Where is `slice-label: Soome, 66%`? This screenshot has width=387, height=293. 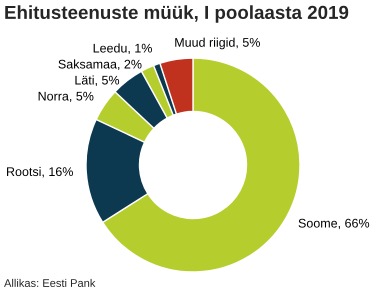
slice-label: Soome, 66% is located at coordinates (334, 224).